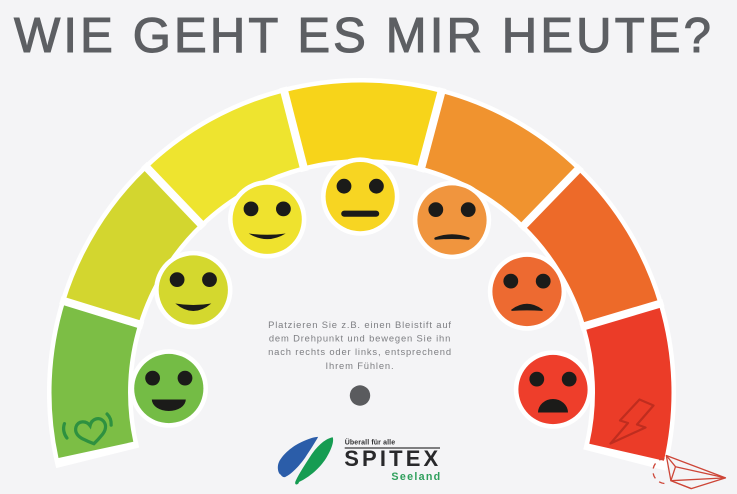  I want to click on svg-text:dem Drehpunkt und bewegen Sie: dem Drehpunkt und bewegen Sie ihn, so click(360, 338).